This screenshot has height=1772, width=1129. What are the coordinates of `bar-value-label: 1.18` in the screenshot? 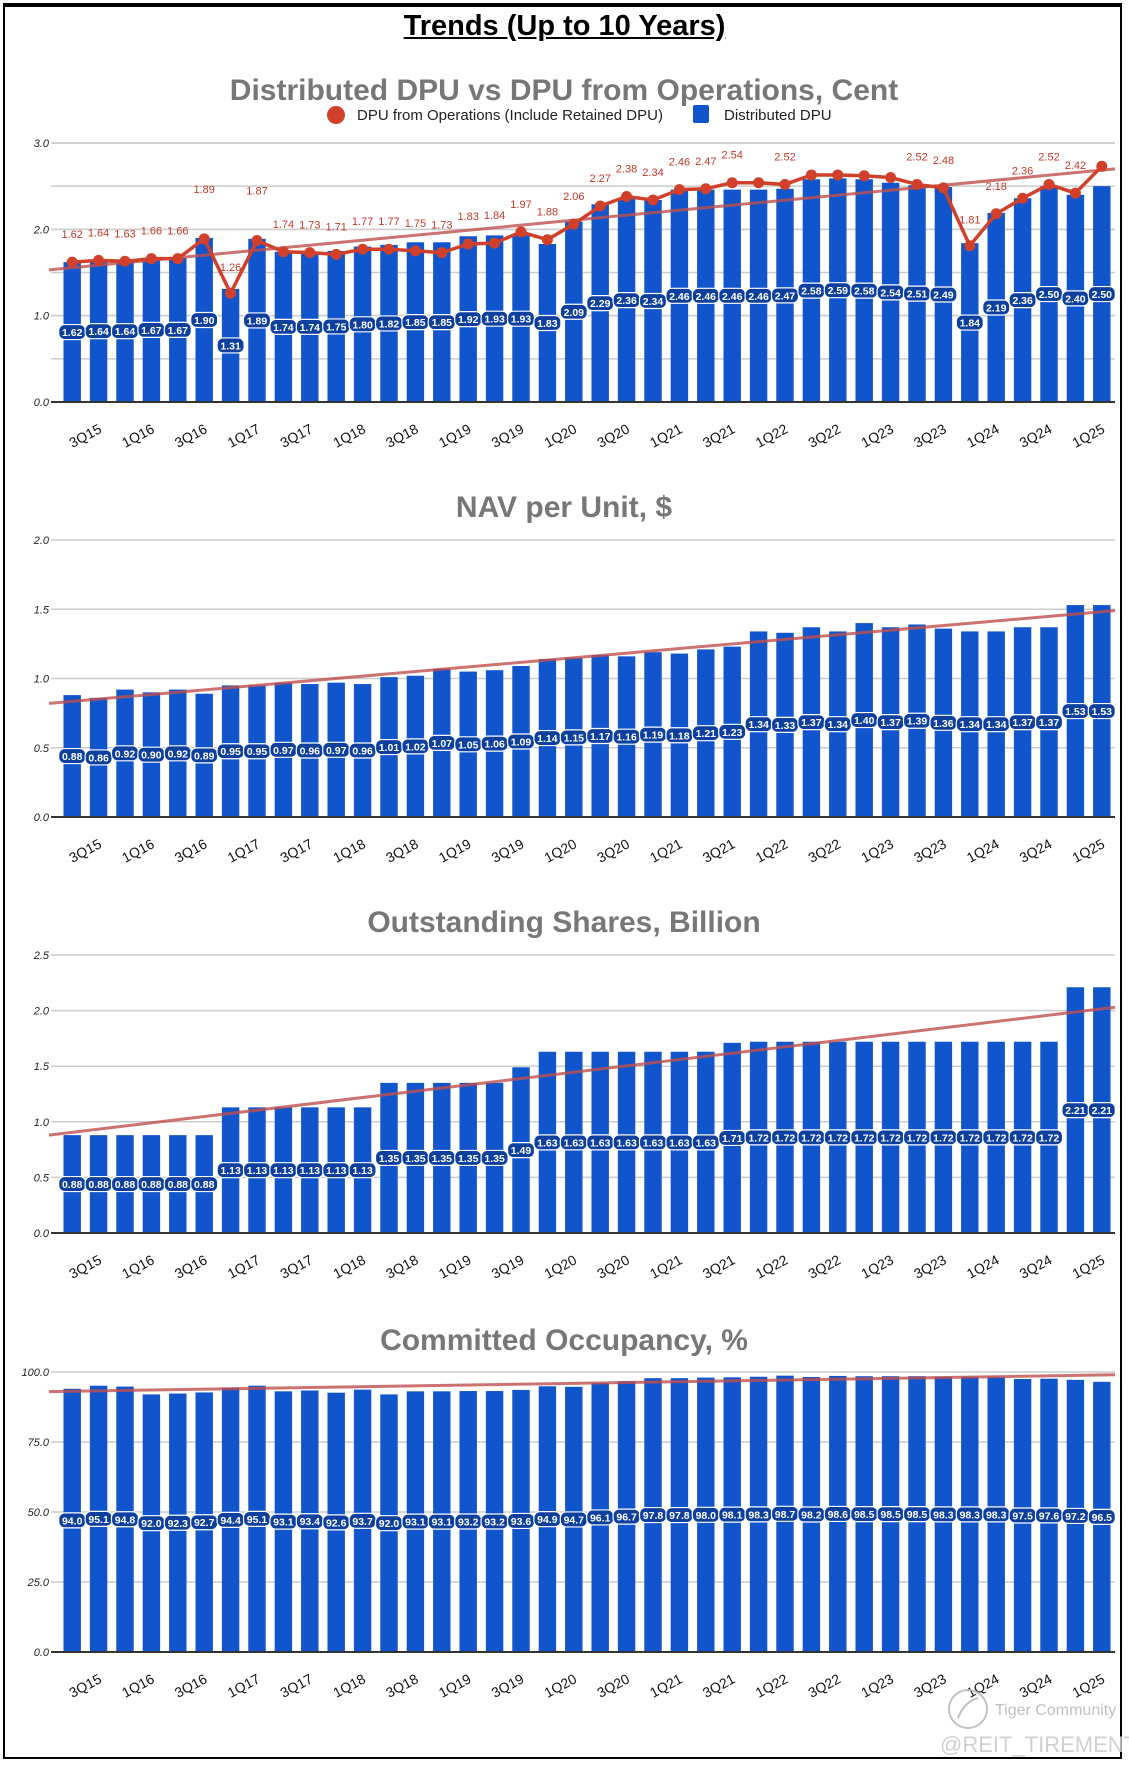 It's located at (679, 736).